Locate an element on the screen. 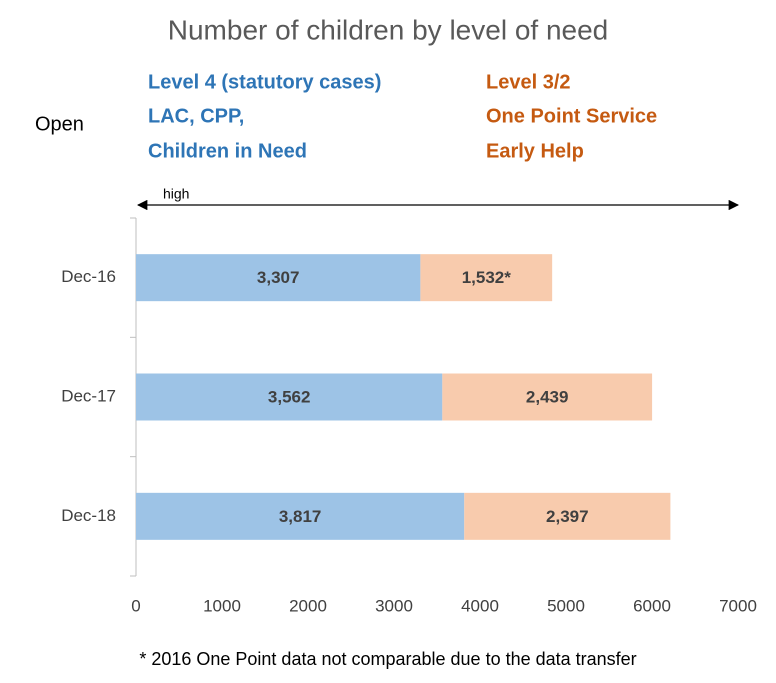 The height and width of the screenshot is (683, 776). annotation: Early Help is located at coordinates (535, 151).